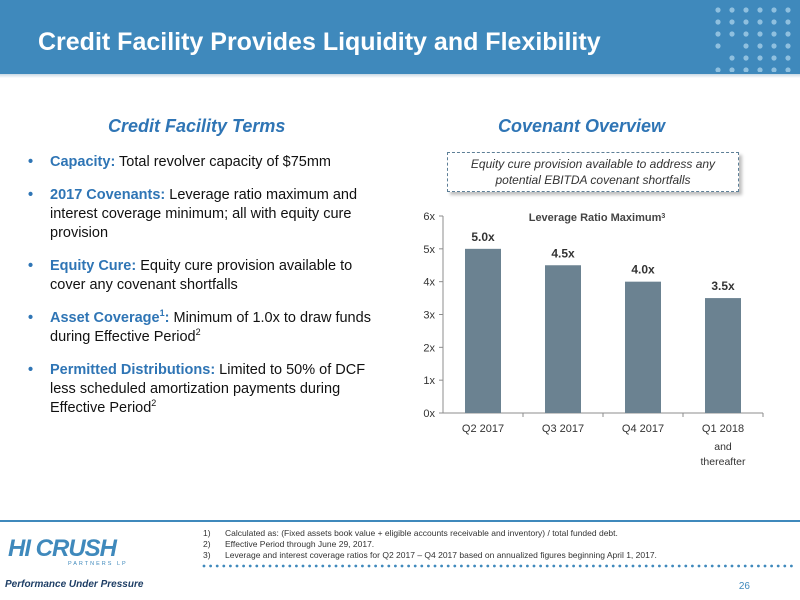 The image size is (800, 600). What do you see at coordinates (207, 533) in the screenshot?
I see `footnote-number: 1)` at bounding box center [207, 533].